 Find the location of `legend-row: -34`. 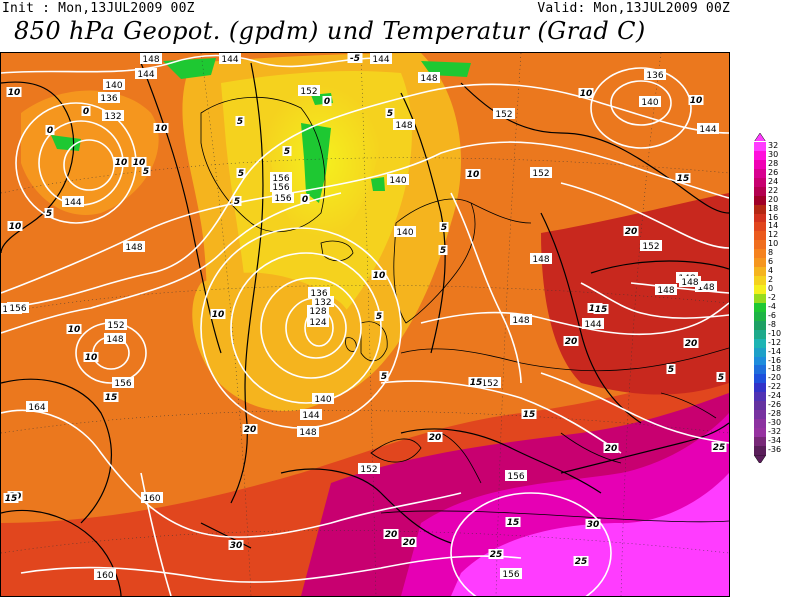

legend-row: -34 is located at coordinates (772, 441).